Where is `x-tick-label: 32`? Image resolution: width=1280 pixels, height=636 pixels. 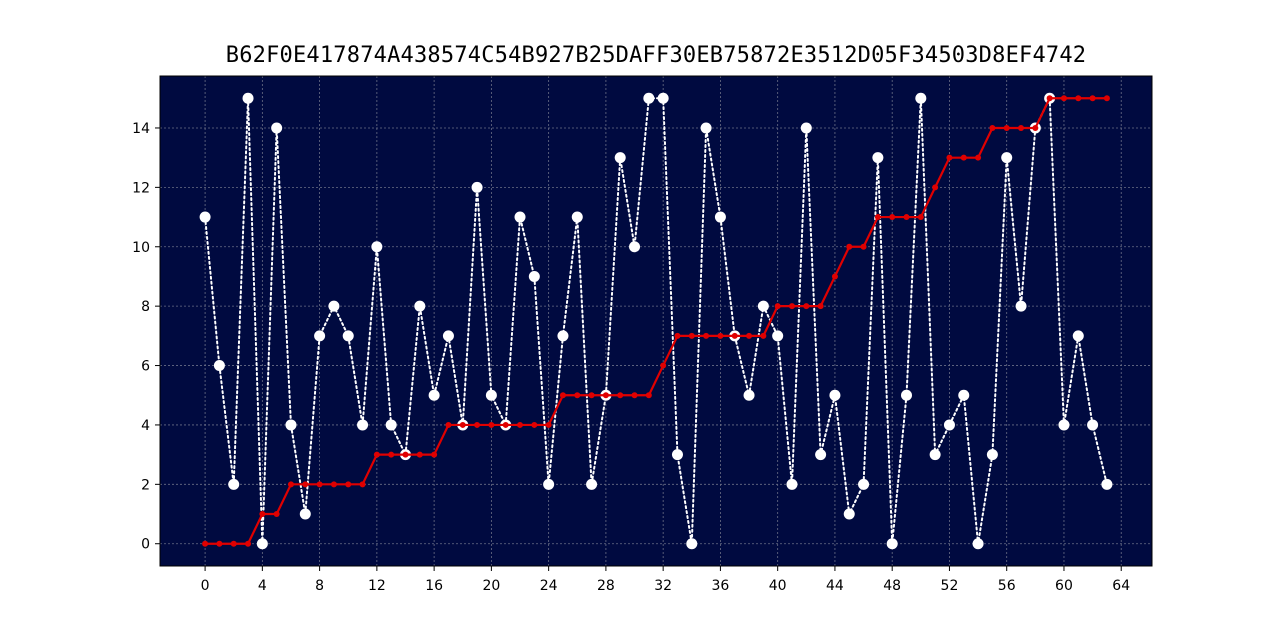 x-tick-label: 32 is located at coordinates (663, 586).